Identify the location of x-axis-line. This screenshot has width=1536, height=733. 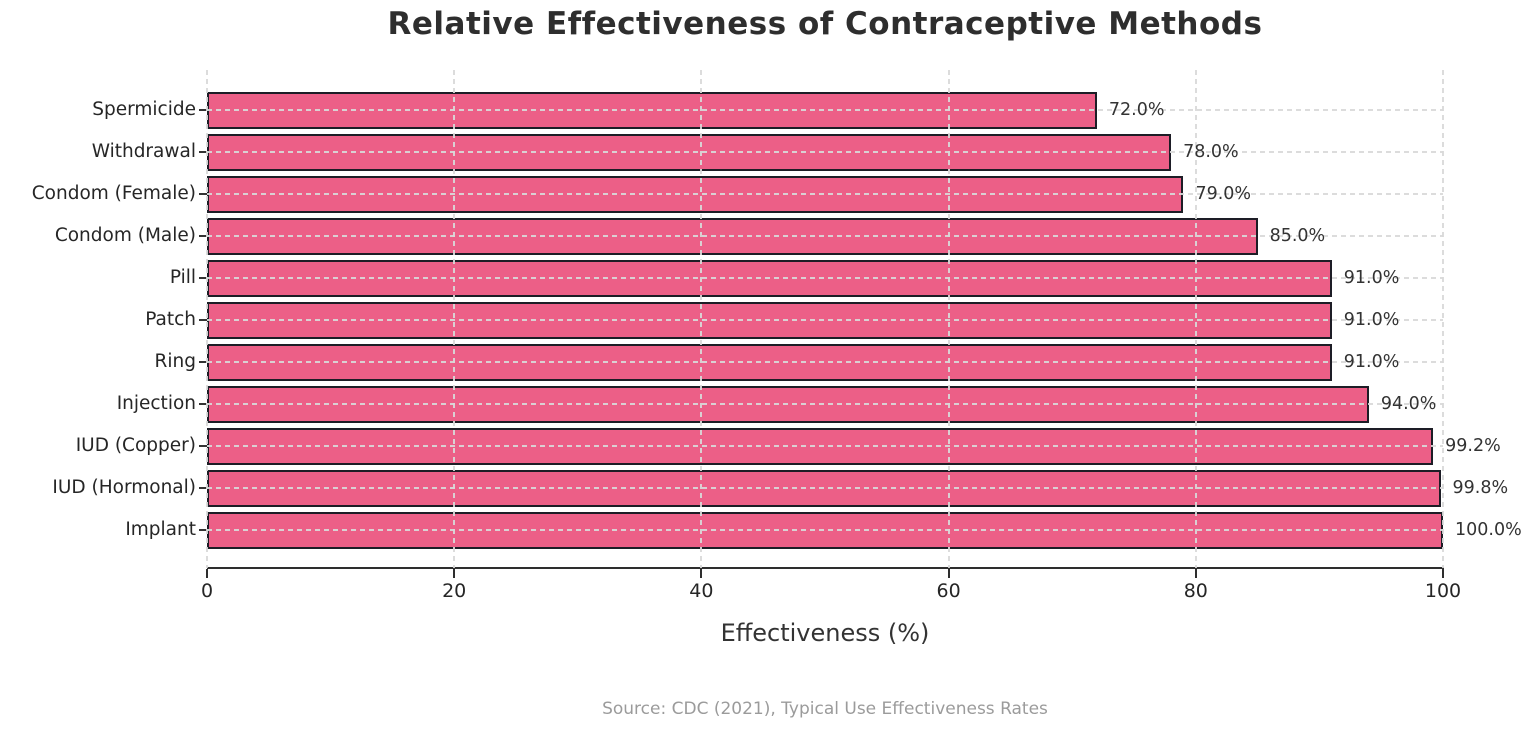
(825, 568).